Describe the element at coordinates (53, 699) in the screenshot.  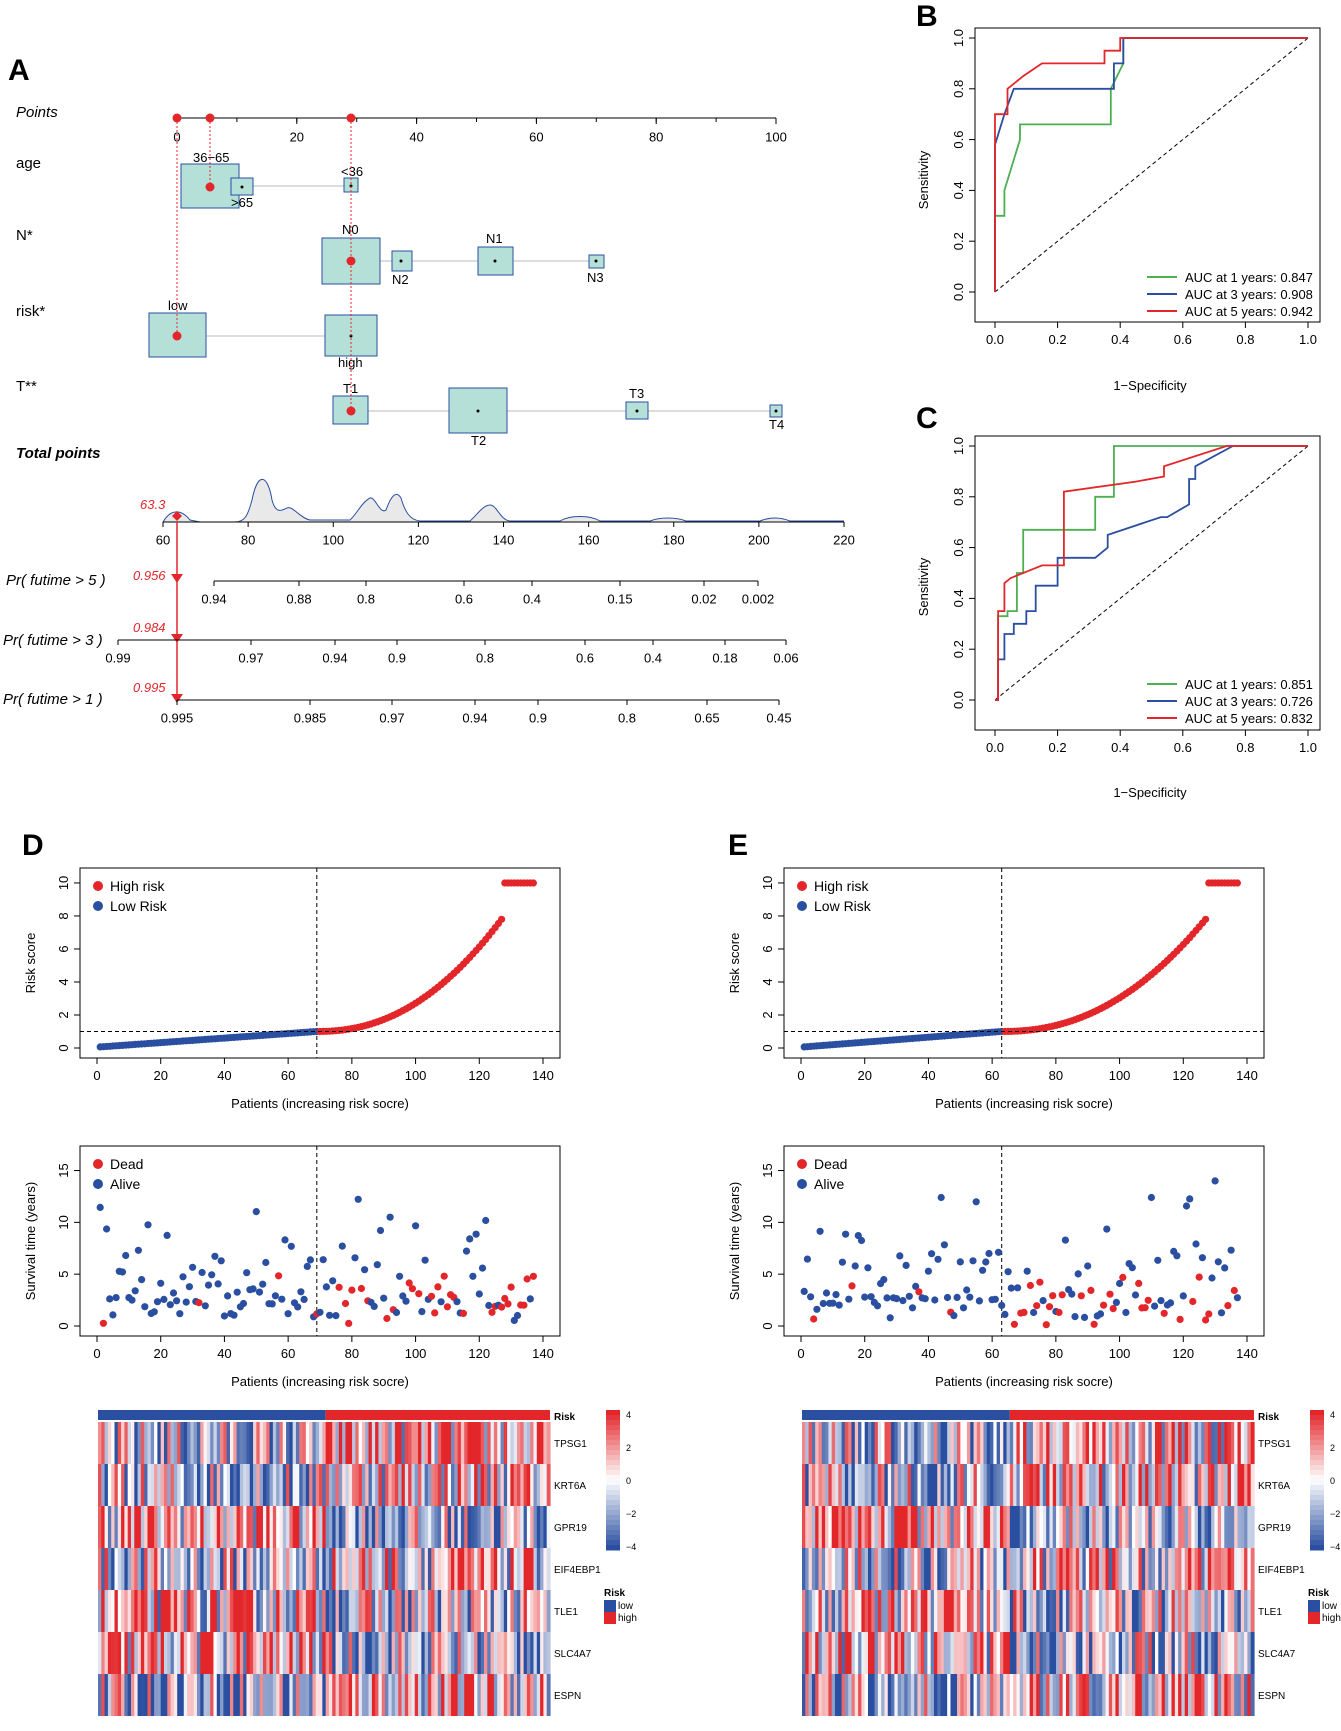
I see `row-label-p1: Pr( futime > 1 )` at that location.